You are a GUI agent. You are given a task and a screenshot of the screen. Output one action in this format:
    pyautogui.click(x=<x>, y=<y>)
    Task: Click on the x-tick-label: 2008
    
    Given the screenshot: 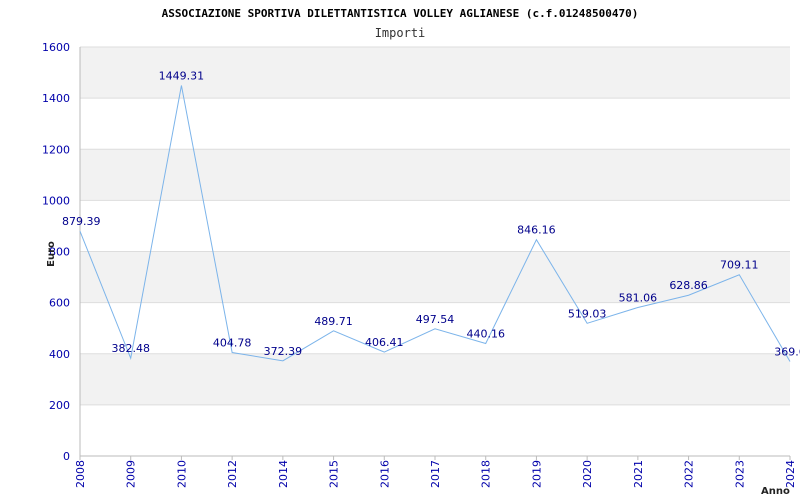 What is the action you would take?
    pyautogui.click(x=80, y=474)
    